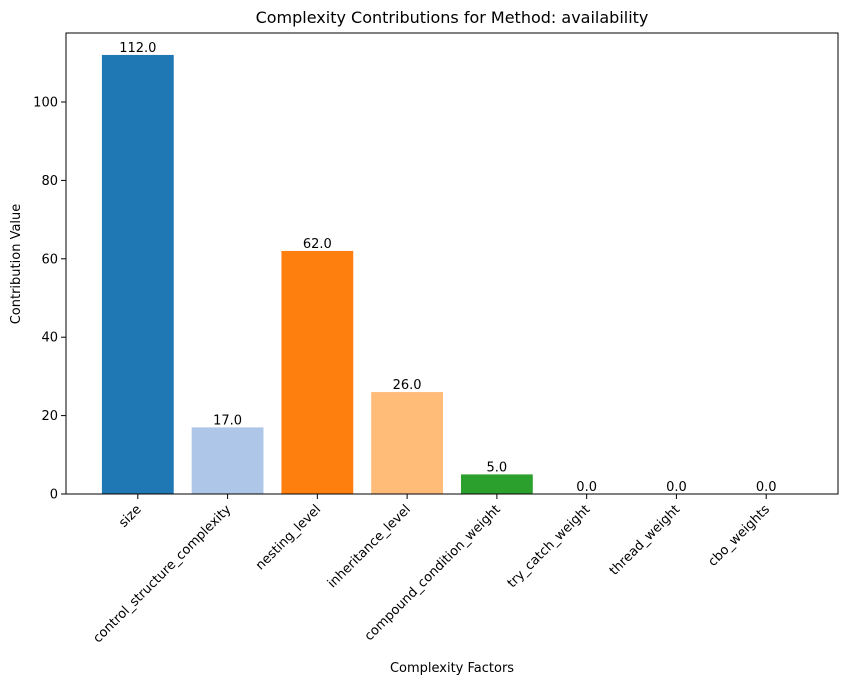 Image resolution: width=850 pixels, height=686 pixels. What do you see at coordinates (45, 102) in the screenshot?
I see `y-tick-label: 100` at bounding box center [45, 102].